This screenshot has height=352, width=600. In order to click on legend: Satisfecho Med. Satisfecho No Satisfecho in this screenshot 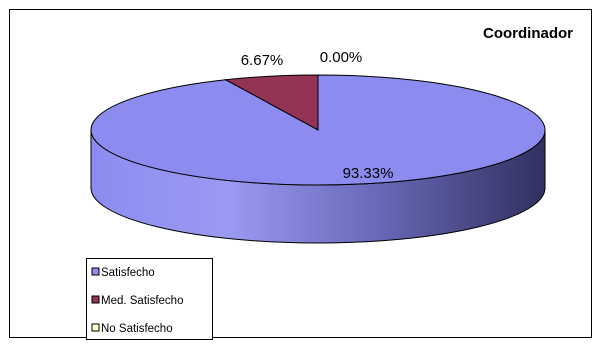, I will do `click(150, 299)`.